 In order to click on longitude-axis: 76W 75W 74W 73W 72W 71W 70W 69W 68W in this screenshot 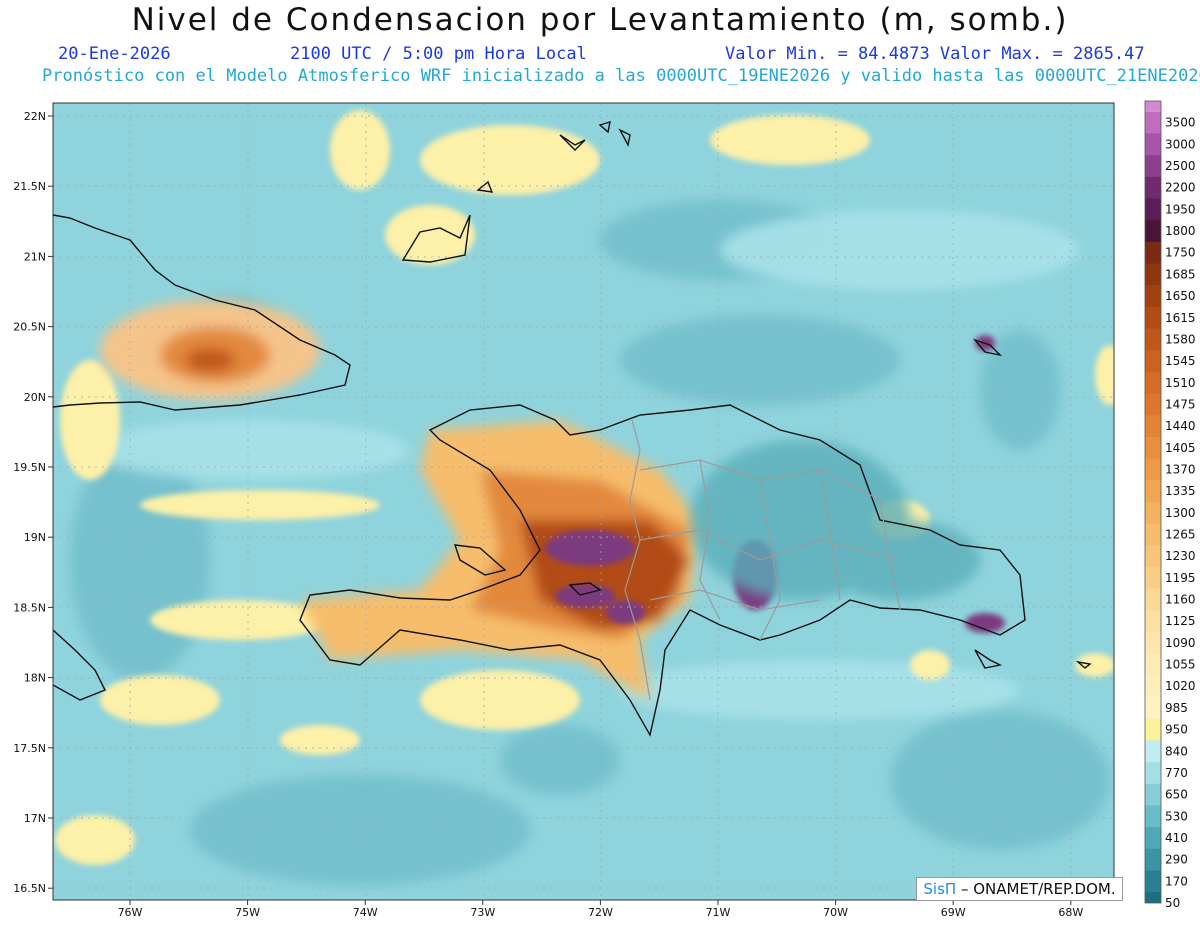, I will do `click(600, 909)`.